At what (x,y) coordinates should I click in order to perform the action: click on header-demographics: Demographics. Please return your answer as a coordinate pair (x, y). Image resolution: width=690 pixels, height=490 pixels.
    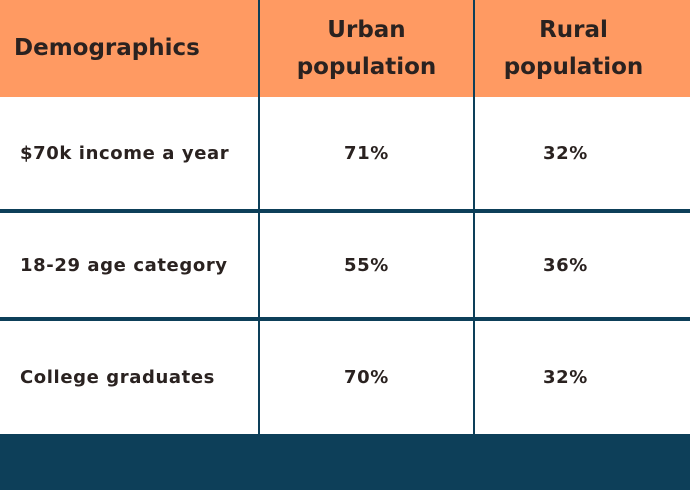
    Looking at the image, I should click on (107, 48).